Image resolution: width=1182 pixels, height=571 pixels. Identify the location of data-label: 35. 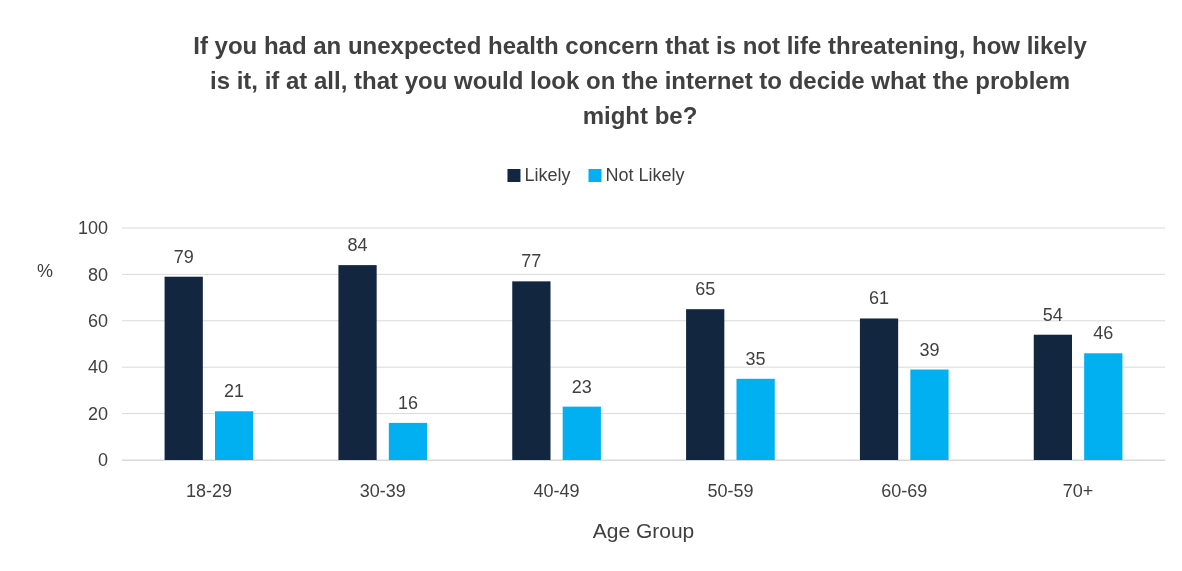
(755, 358).